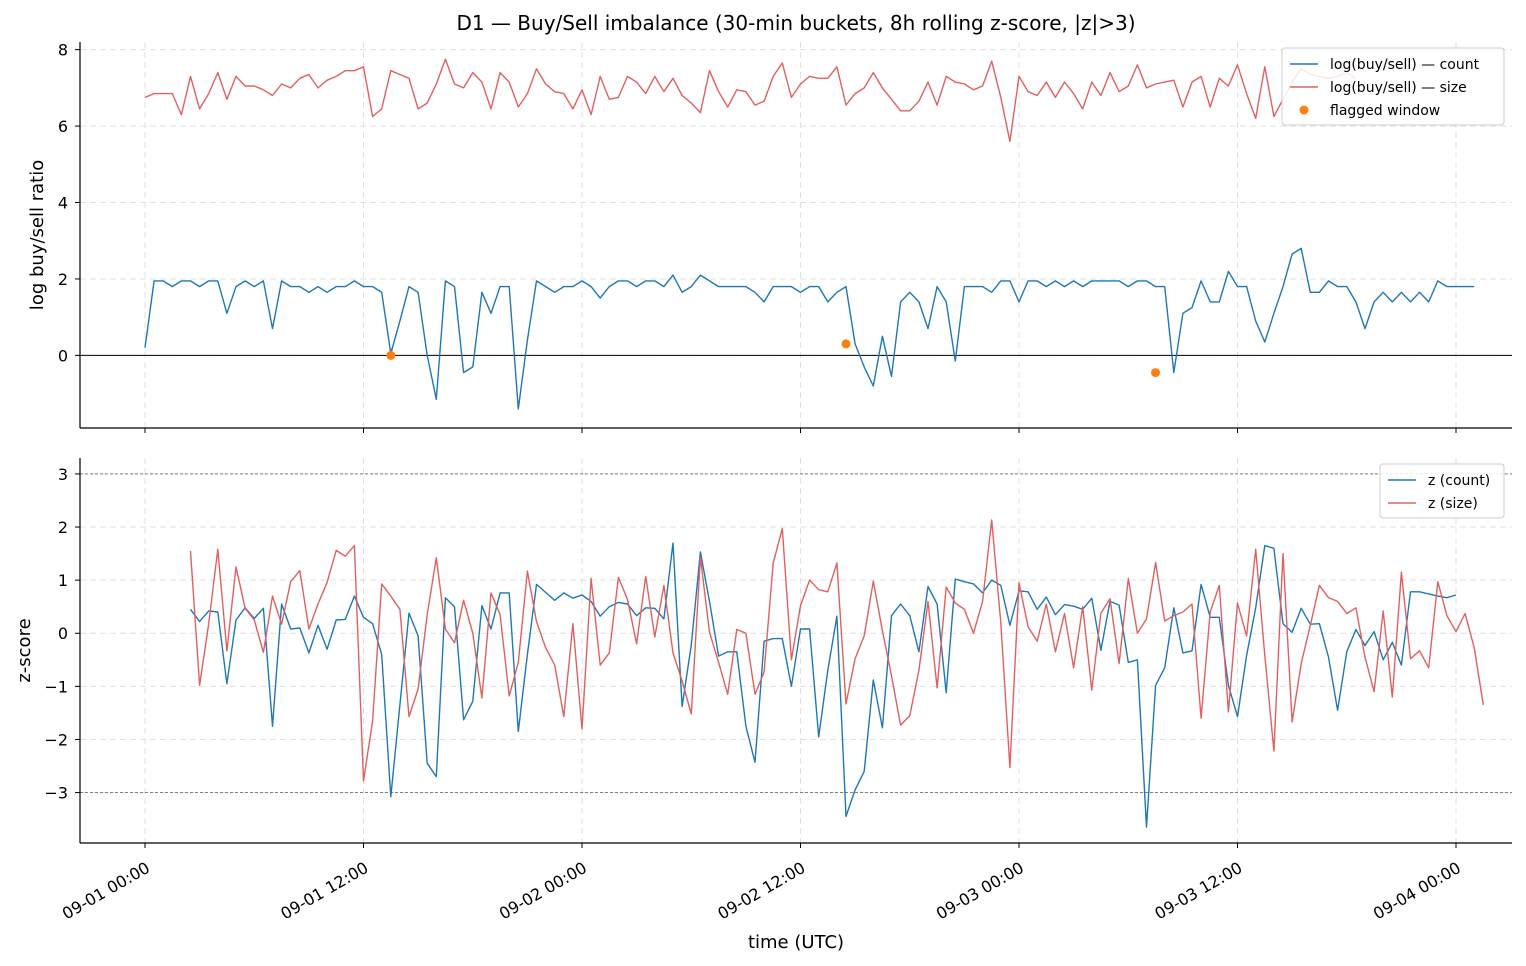 This screenshot has width=1526, height=966. I want to click on y-tick-label: −3, so click(56, 793).